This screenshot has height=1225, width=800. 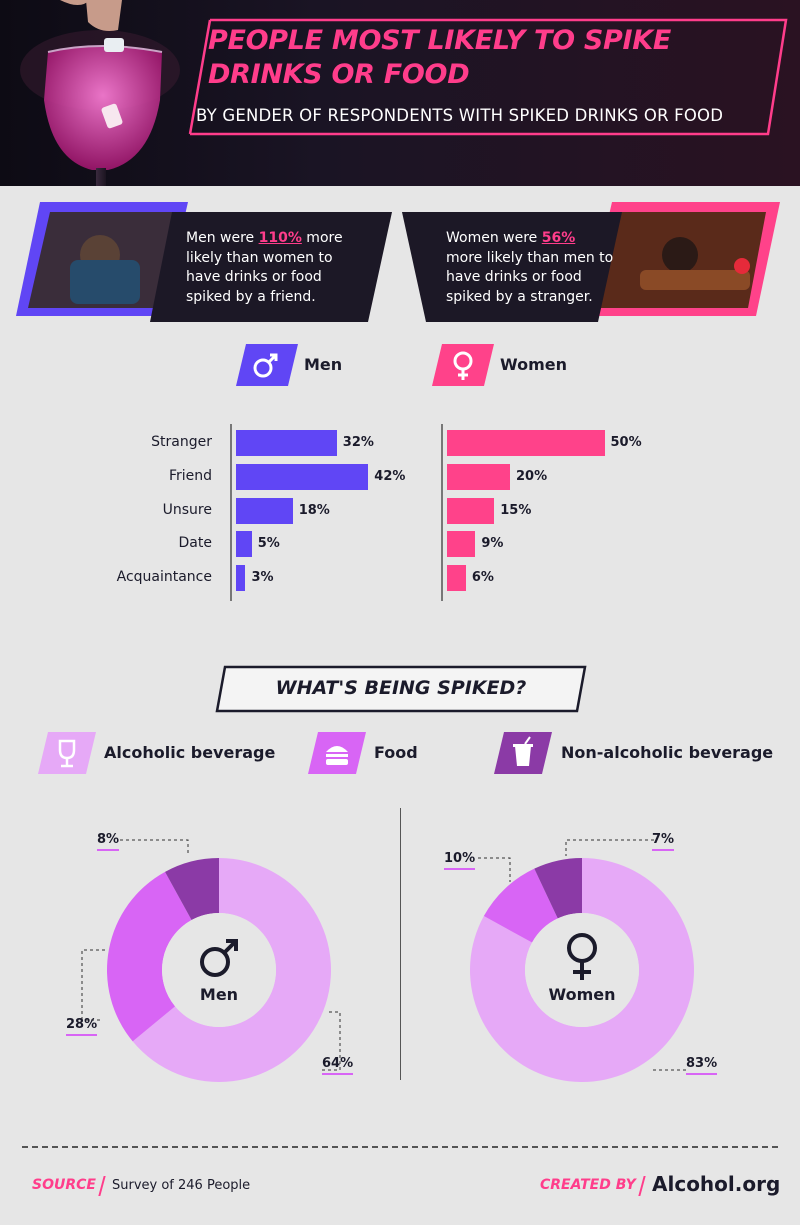 What do you see at coordinates (582, 994) in the screenshot?
I see `women-donut-center-label: Women` at bounding box center [582, 994].